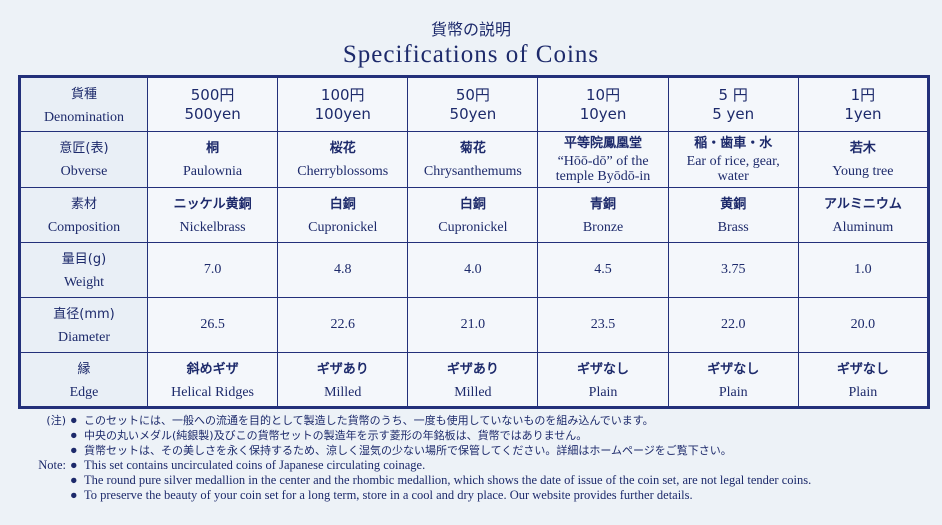  I want to click on cell-en: Cupronickel, so click(473, 227).